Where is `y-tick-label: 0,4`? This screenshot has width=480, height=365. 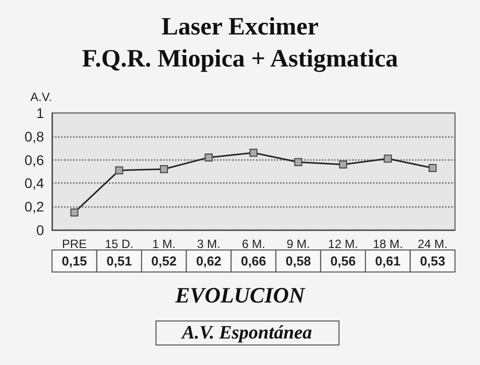 y-tick-label: 0,4 is located at coordinates (34, 183).